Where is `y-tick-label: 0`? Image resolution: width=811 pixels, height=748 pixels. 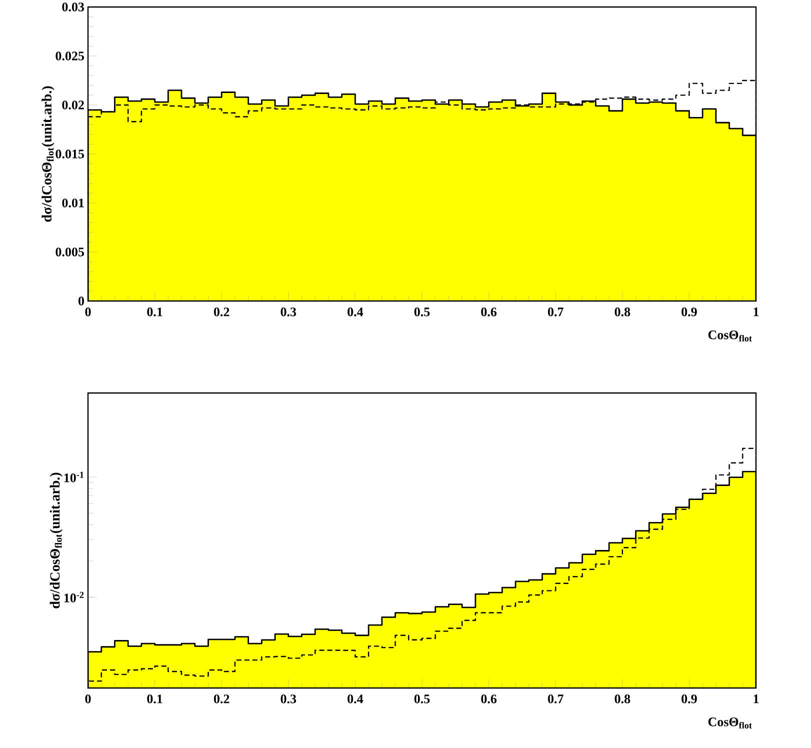
y-tick-label: 0 is located at coordinates (81, 301).